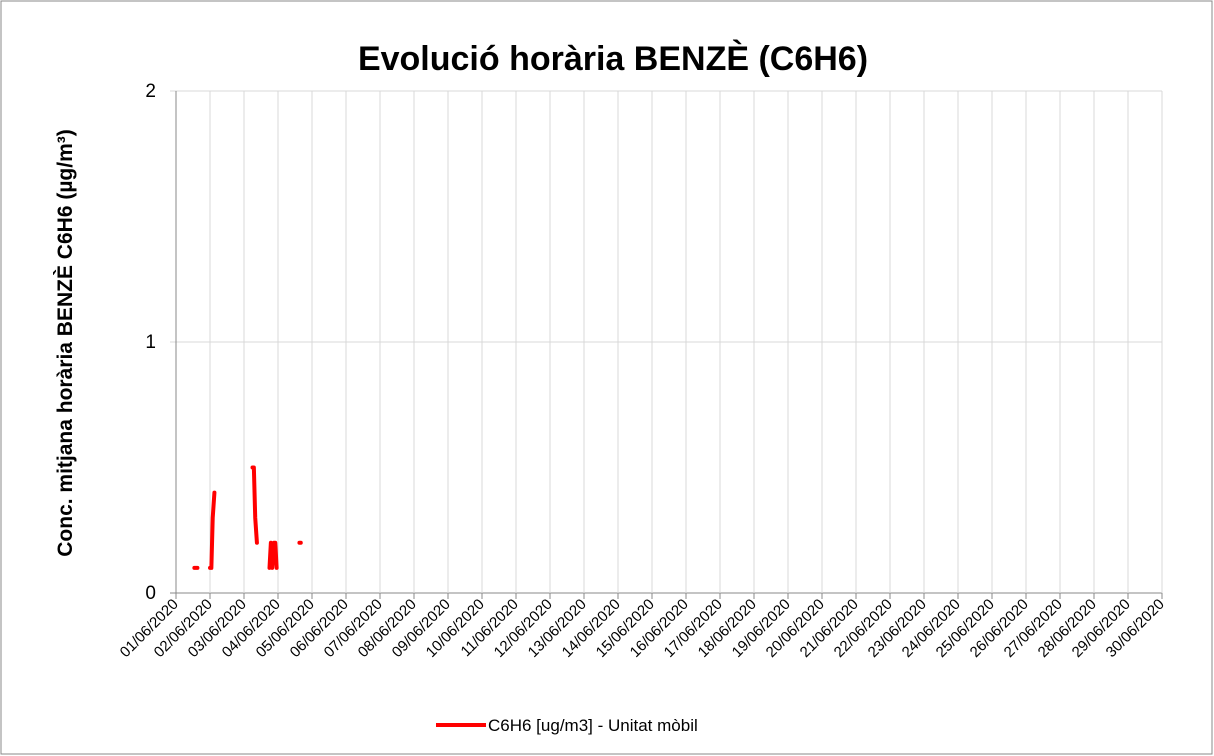 This screenshot has width=1214, height=756. What do you see at coordinates (150, 342) in the screenshot?
I see `y-tick-label: 1` at bounding box center [150, 342].